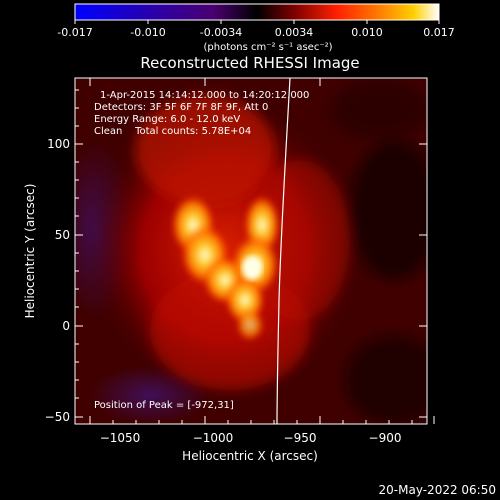 This screenshot has width=500, height=500. Describe the element at coordinates (294, 32) in the screenshot. I see `colorbar-tick-label: 0.0034` at that location.